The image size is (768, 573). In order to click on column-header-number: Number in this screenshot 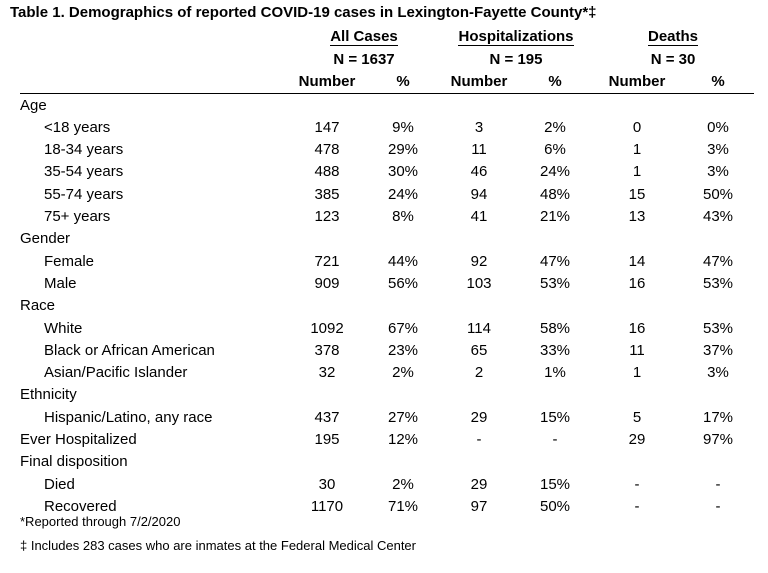, I will do `click(327, 82)`.